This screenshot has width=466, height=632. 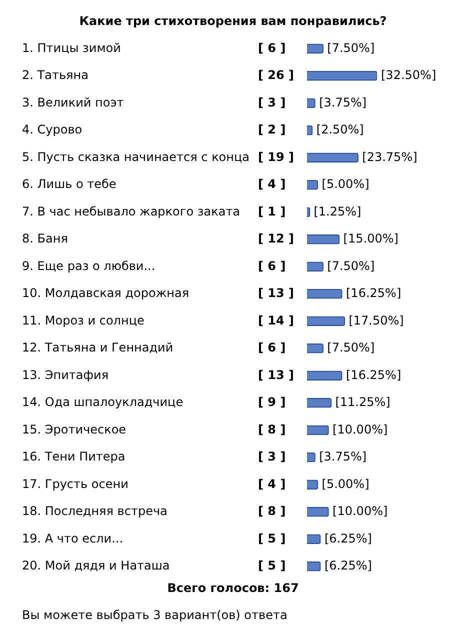 What do you see at coordinates (155, 615) in the screenshot?
I see `text: Вы можете выбрать 3 вариант(ов) ответа` at bounding box center [155, 615].